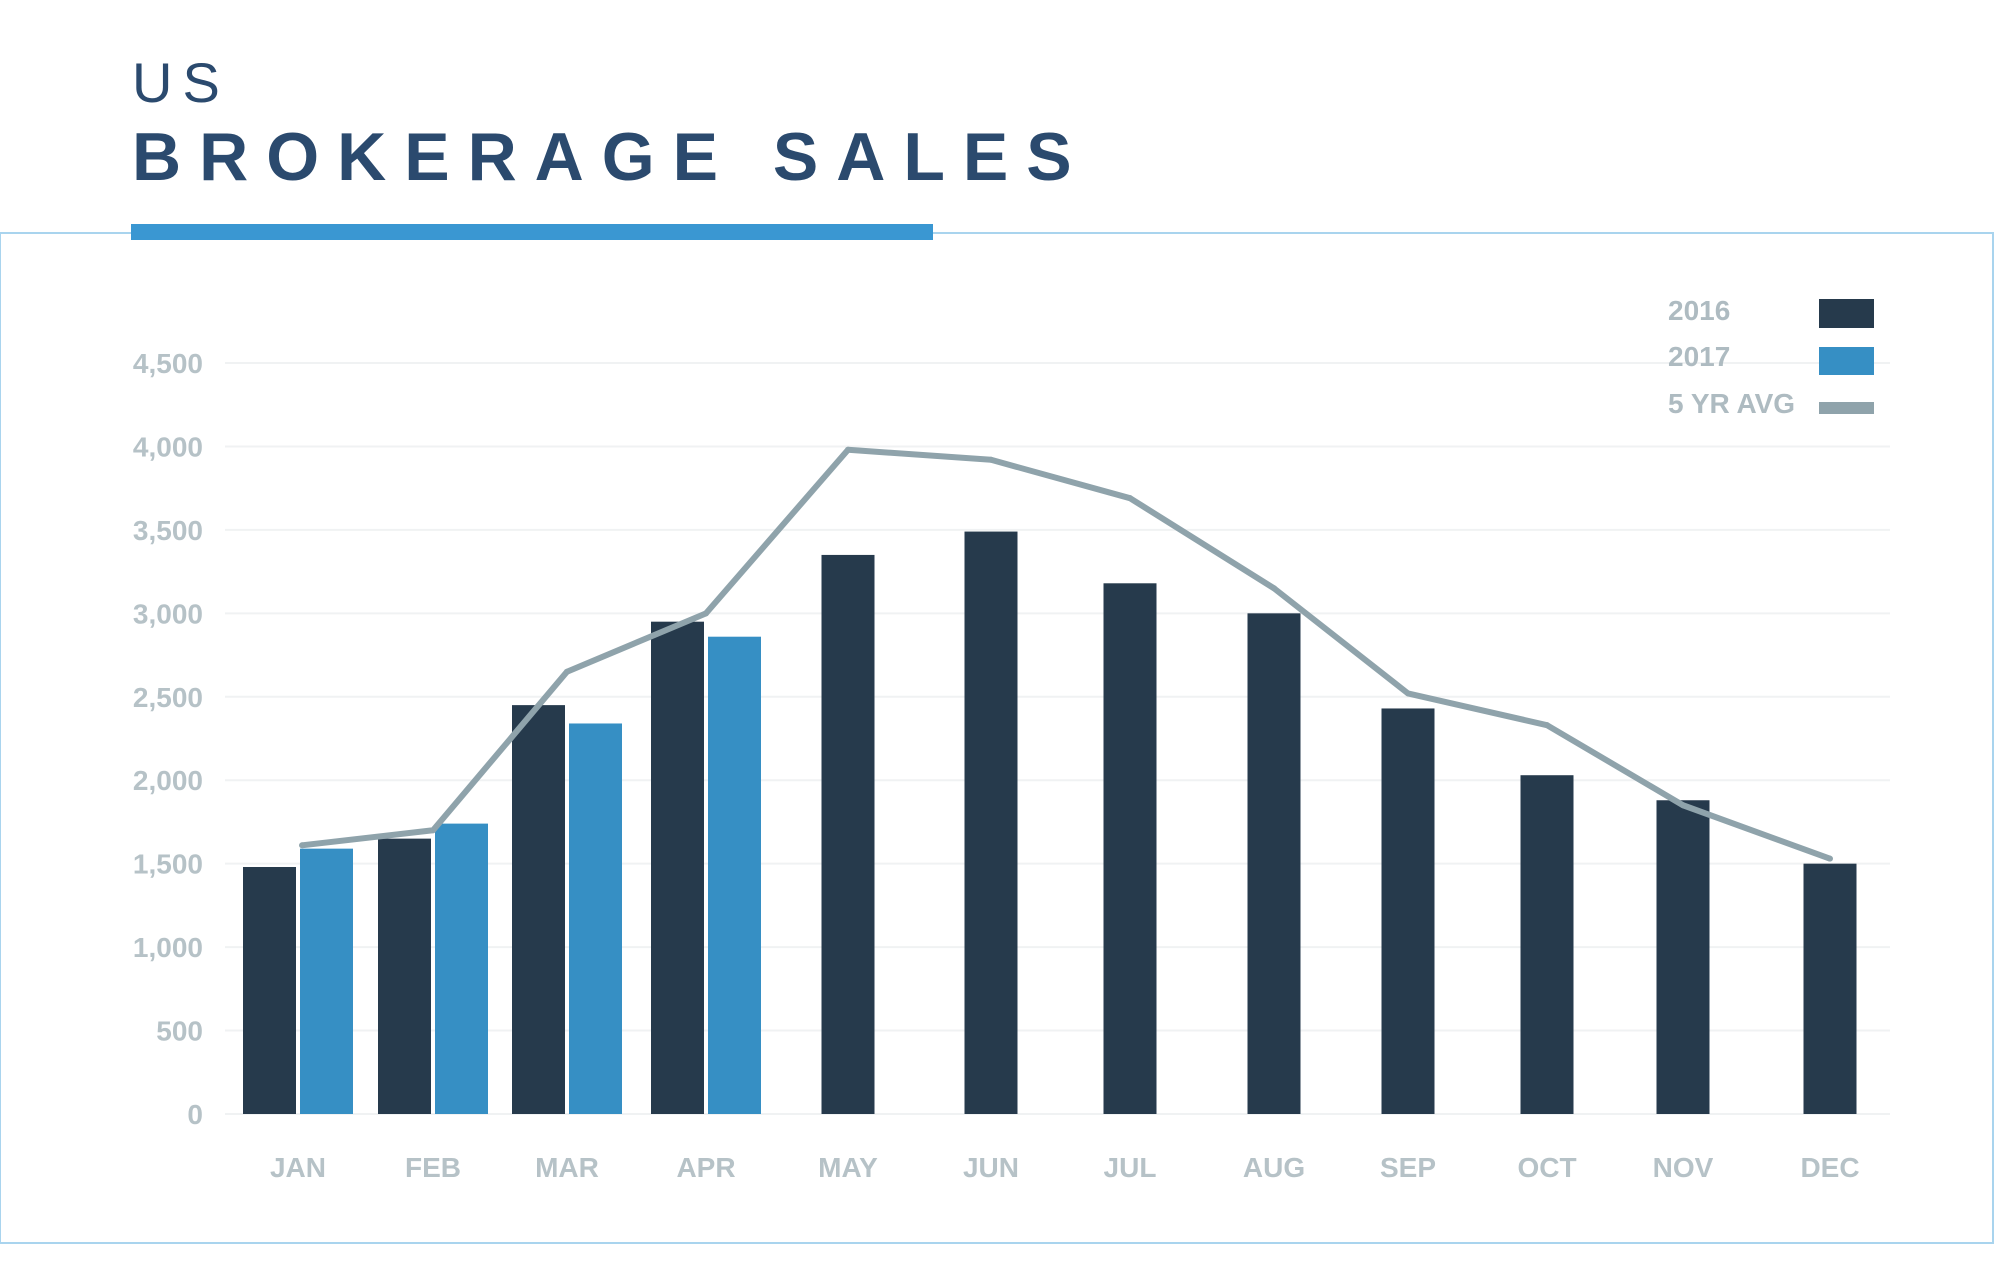 The image size is (2010, 1274). Describe the element at coordinates (1546, 1167) in the screenshot. I see `x-tick-label-oct: OCT` at that location.